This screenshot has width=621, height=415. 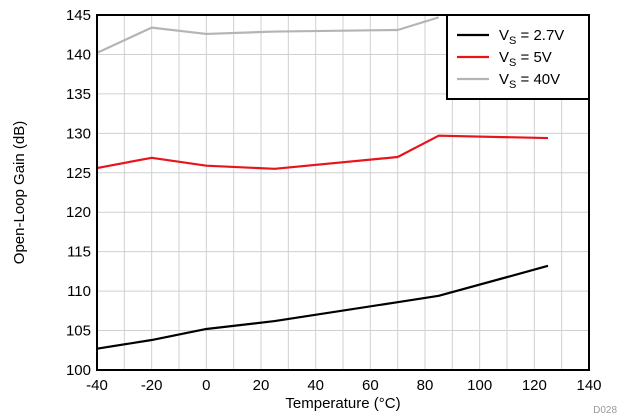 What do you see at coordinates (78, 94) in the screenshot?
I see `y-tick-label: 135` at bounding box center [78, 94].